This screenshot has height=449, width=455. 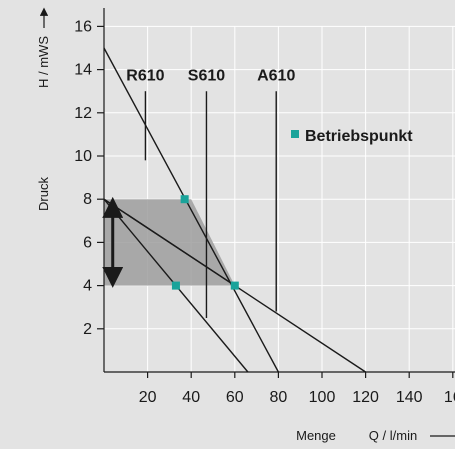 What do you see at coordinates (316, 435) in the screenshot?
I see `x-axis-title-left: Menge` at bounding box center [316, 435].